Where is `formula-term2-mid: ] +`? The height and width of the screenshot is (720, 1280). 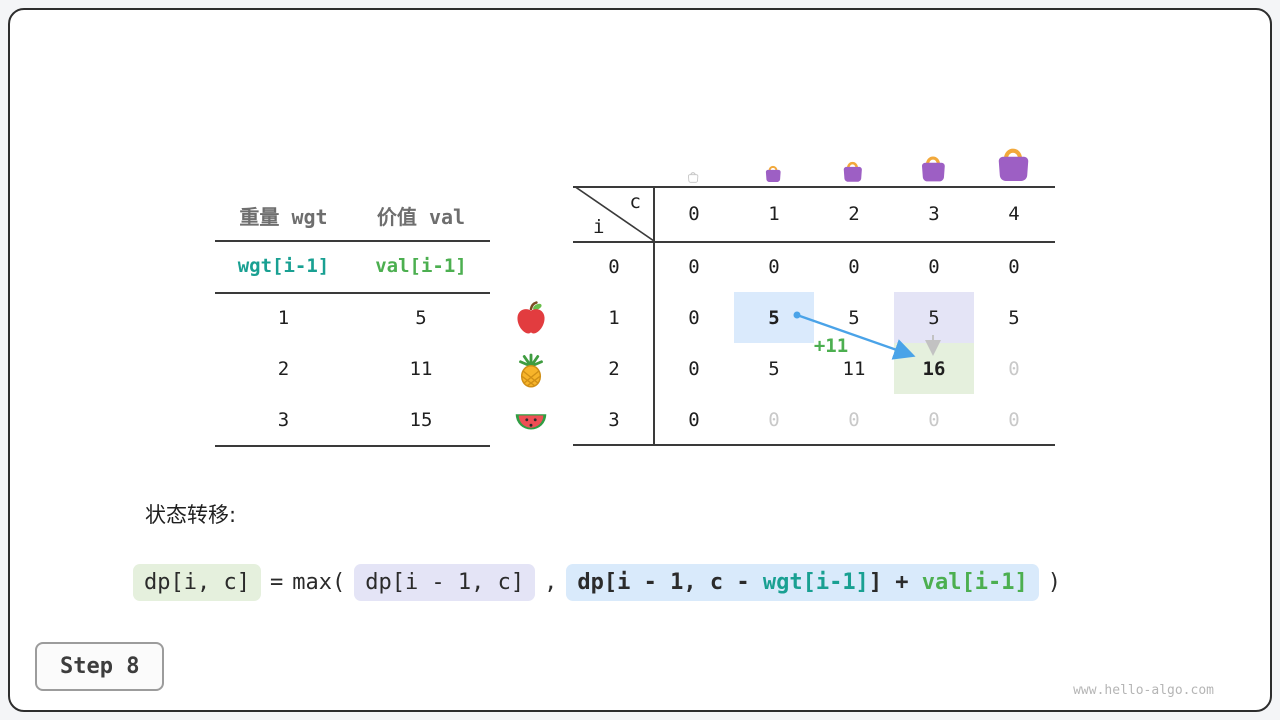
formula-term2-mid: ] + is located at coordinates (895, 582).